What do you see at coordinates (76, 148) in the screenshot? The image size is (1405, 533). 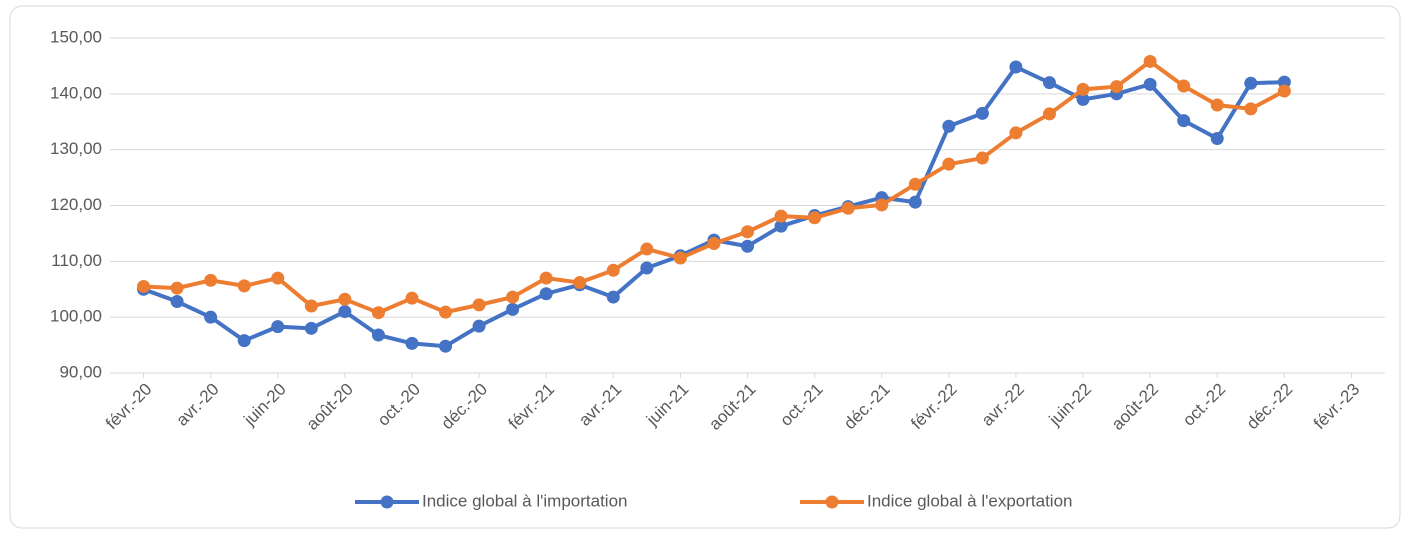 I see `y-tick-label: 130,00` at bounding box center [76, 148].